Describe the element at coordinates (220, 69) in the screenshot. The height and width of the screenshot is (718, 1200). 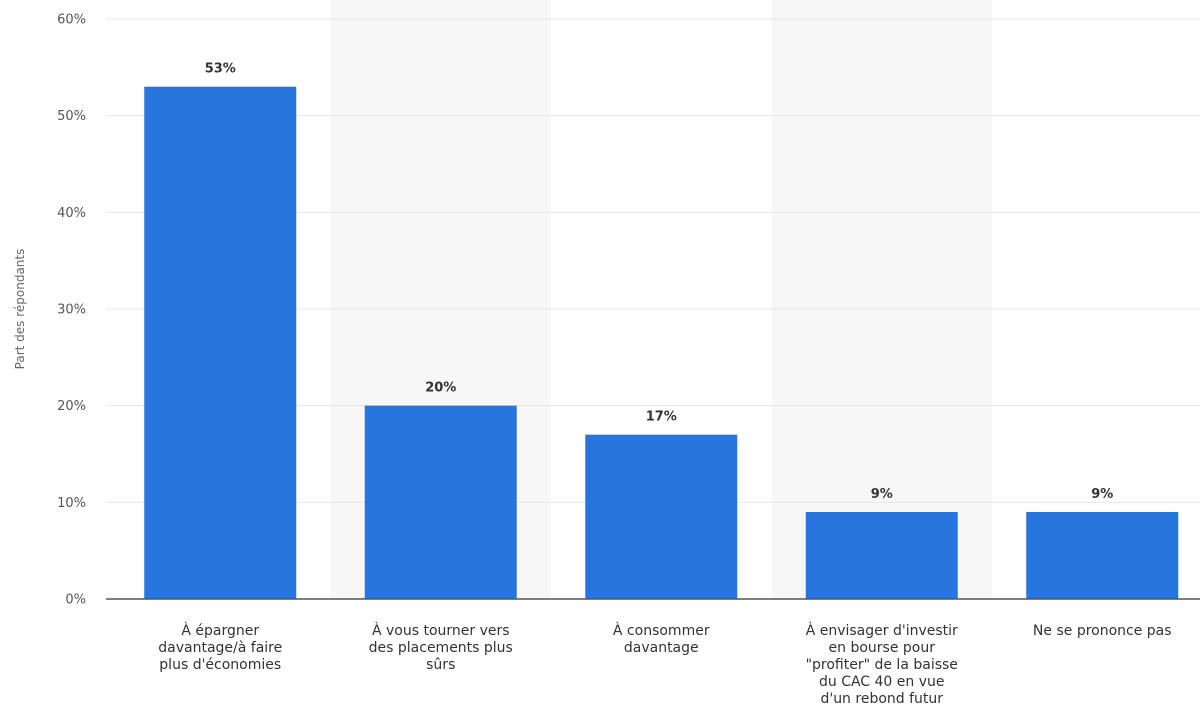
I see `data-label: 53%` at that location.